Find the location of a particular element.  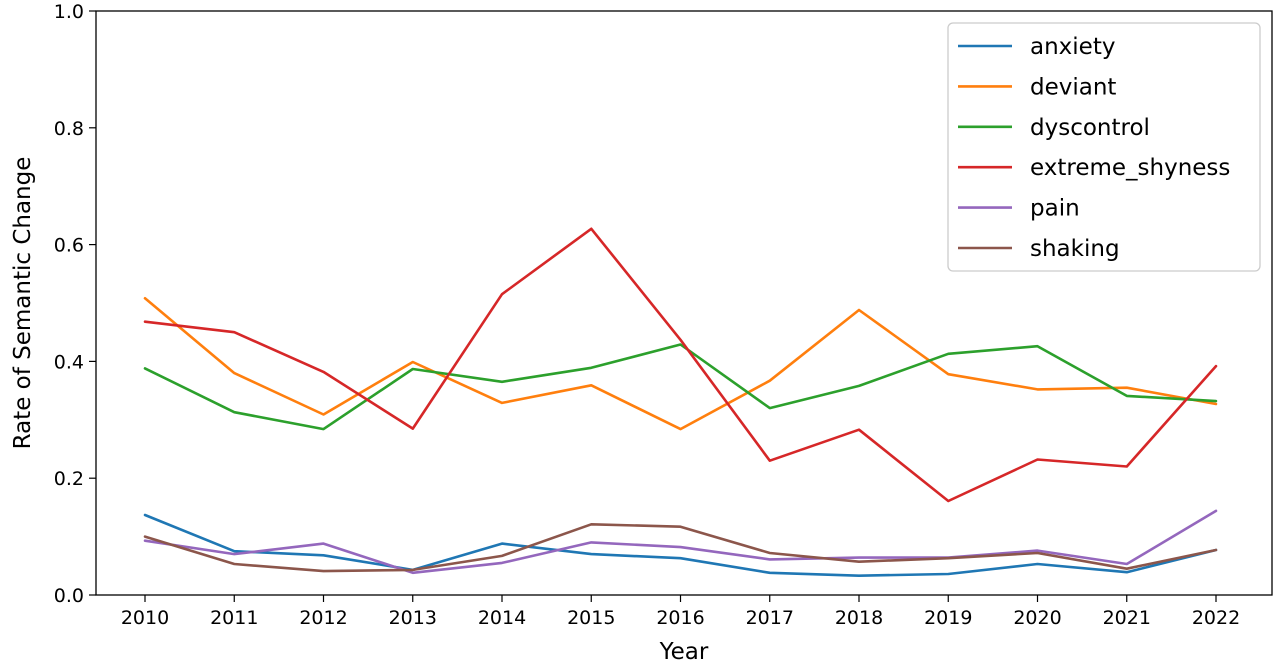

y-tick-label: 0.6 is located at coordinates (69, 246).